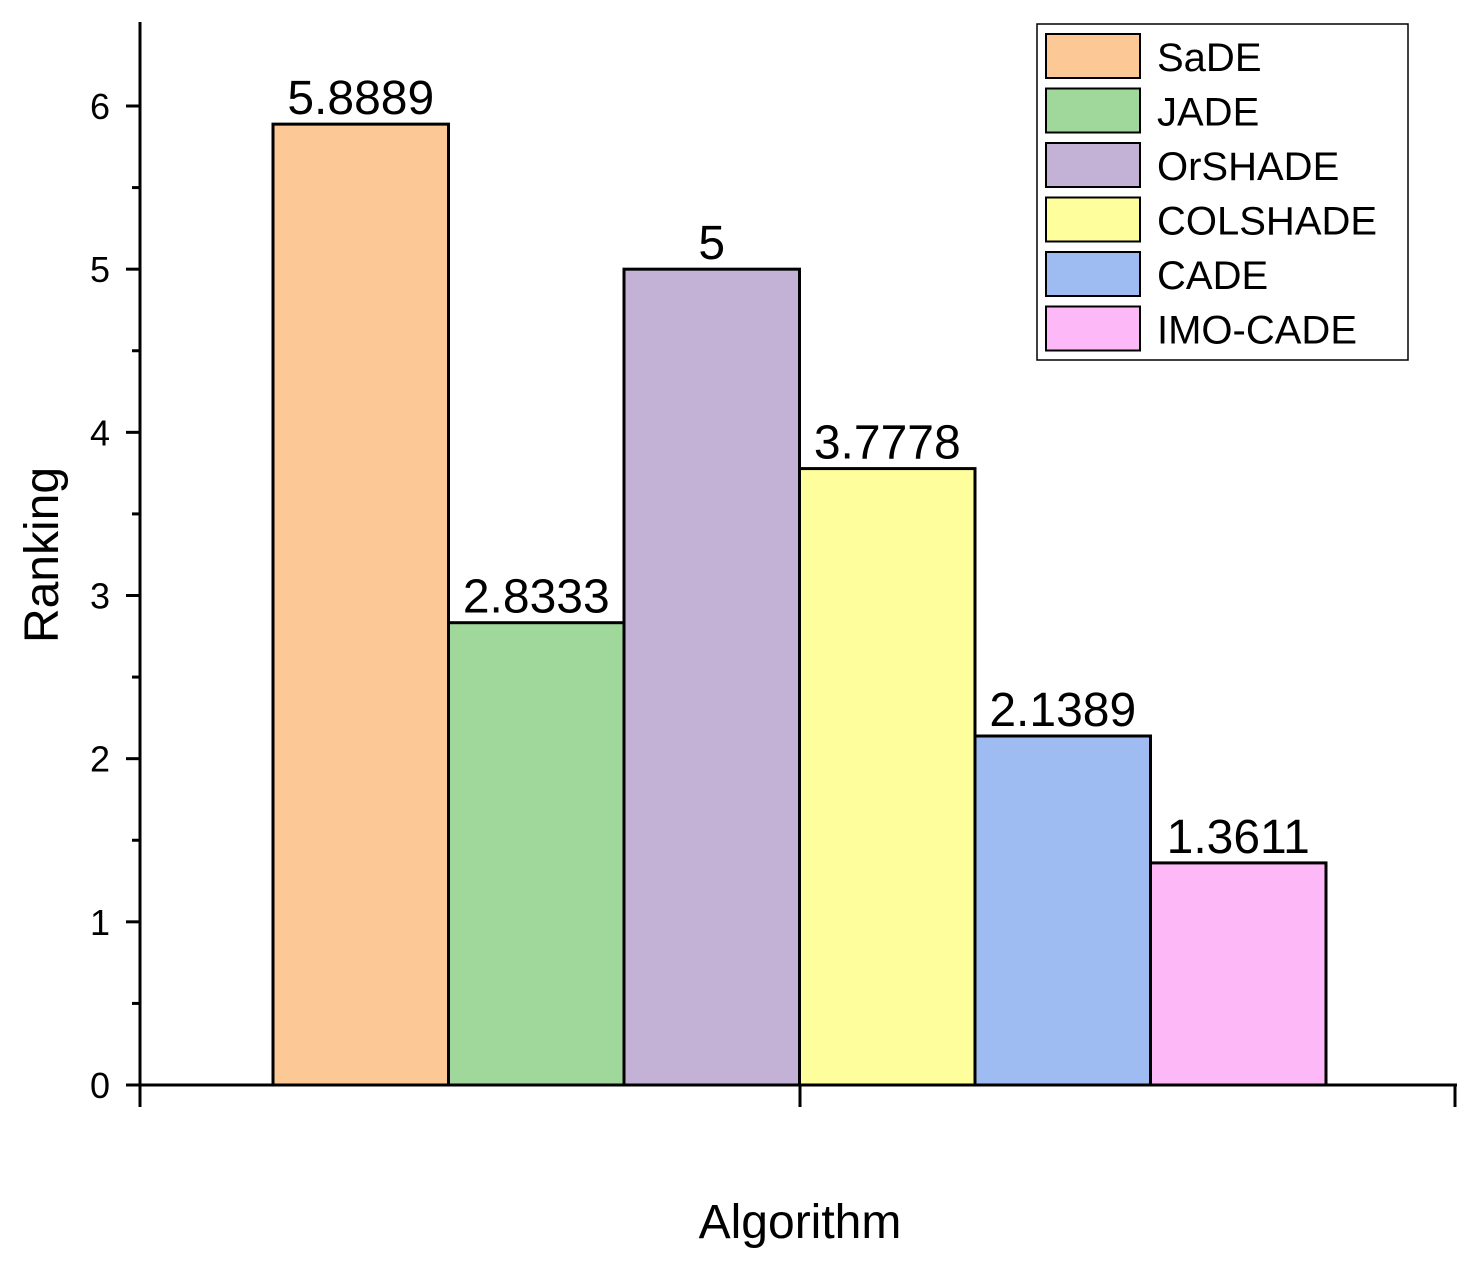 Image resolution: width=1477 pixels, height=1266 pixels. What do you see at coordinates (100, 759) in the screenshot?
I see `y-tick-label: 2` at bounding box center [100, 759].